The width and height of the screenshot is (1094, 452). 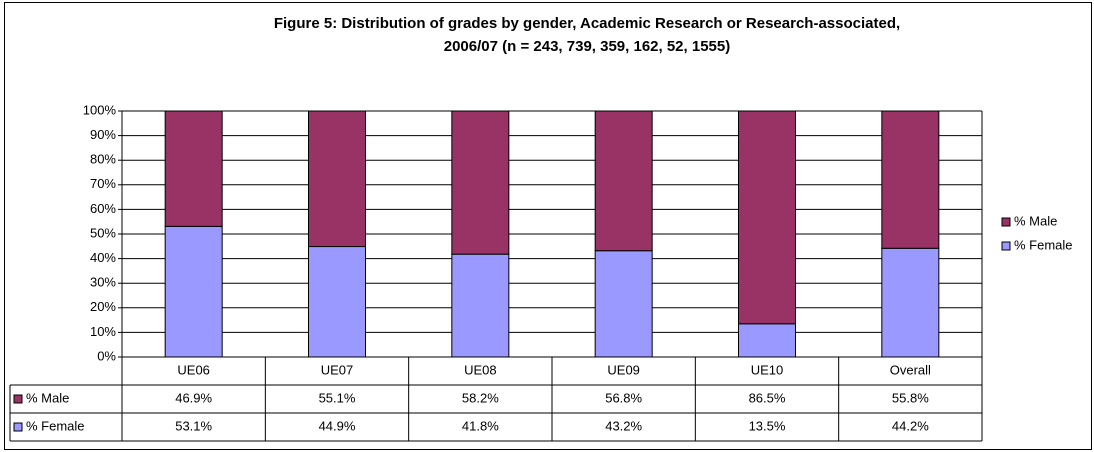 What do you see at coordinates (103, 306) in the screenshot?
I see `y-tick-label: 20%` at bounding box center [103, 306].